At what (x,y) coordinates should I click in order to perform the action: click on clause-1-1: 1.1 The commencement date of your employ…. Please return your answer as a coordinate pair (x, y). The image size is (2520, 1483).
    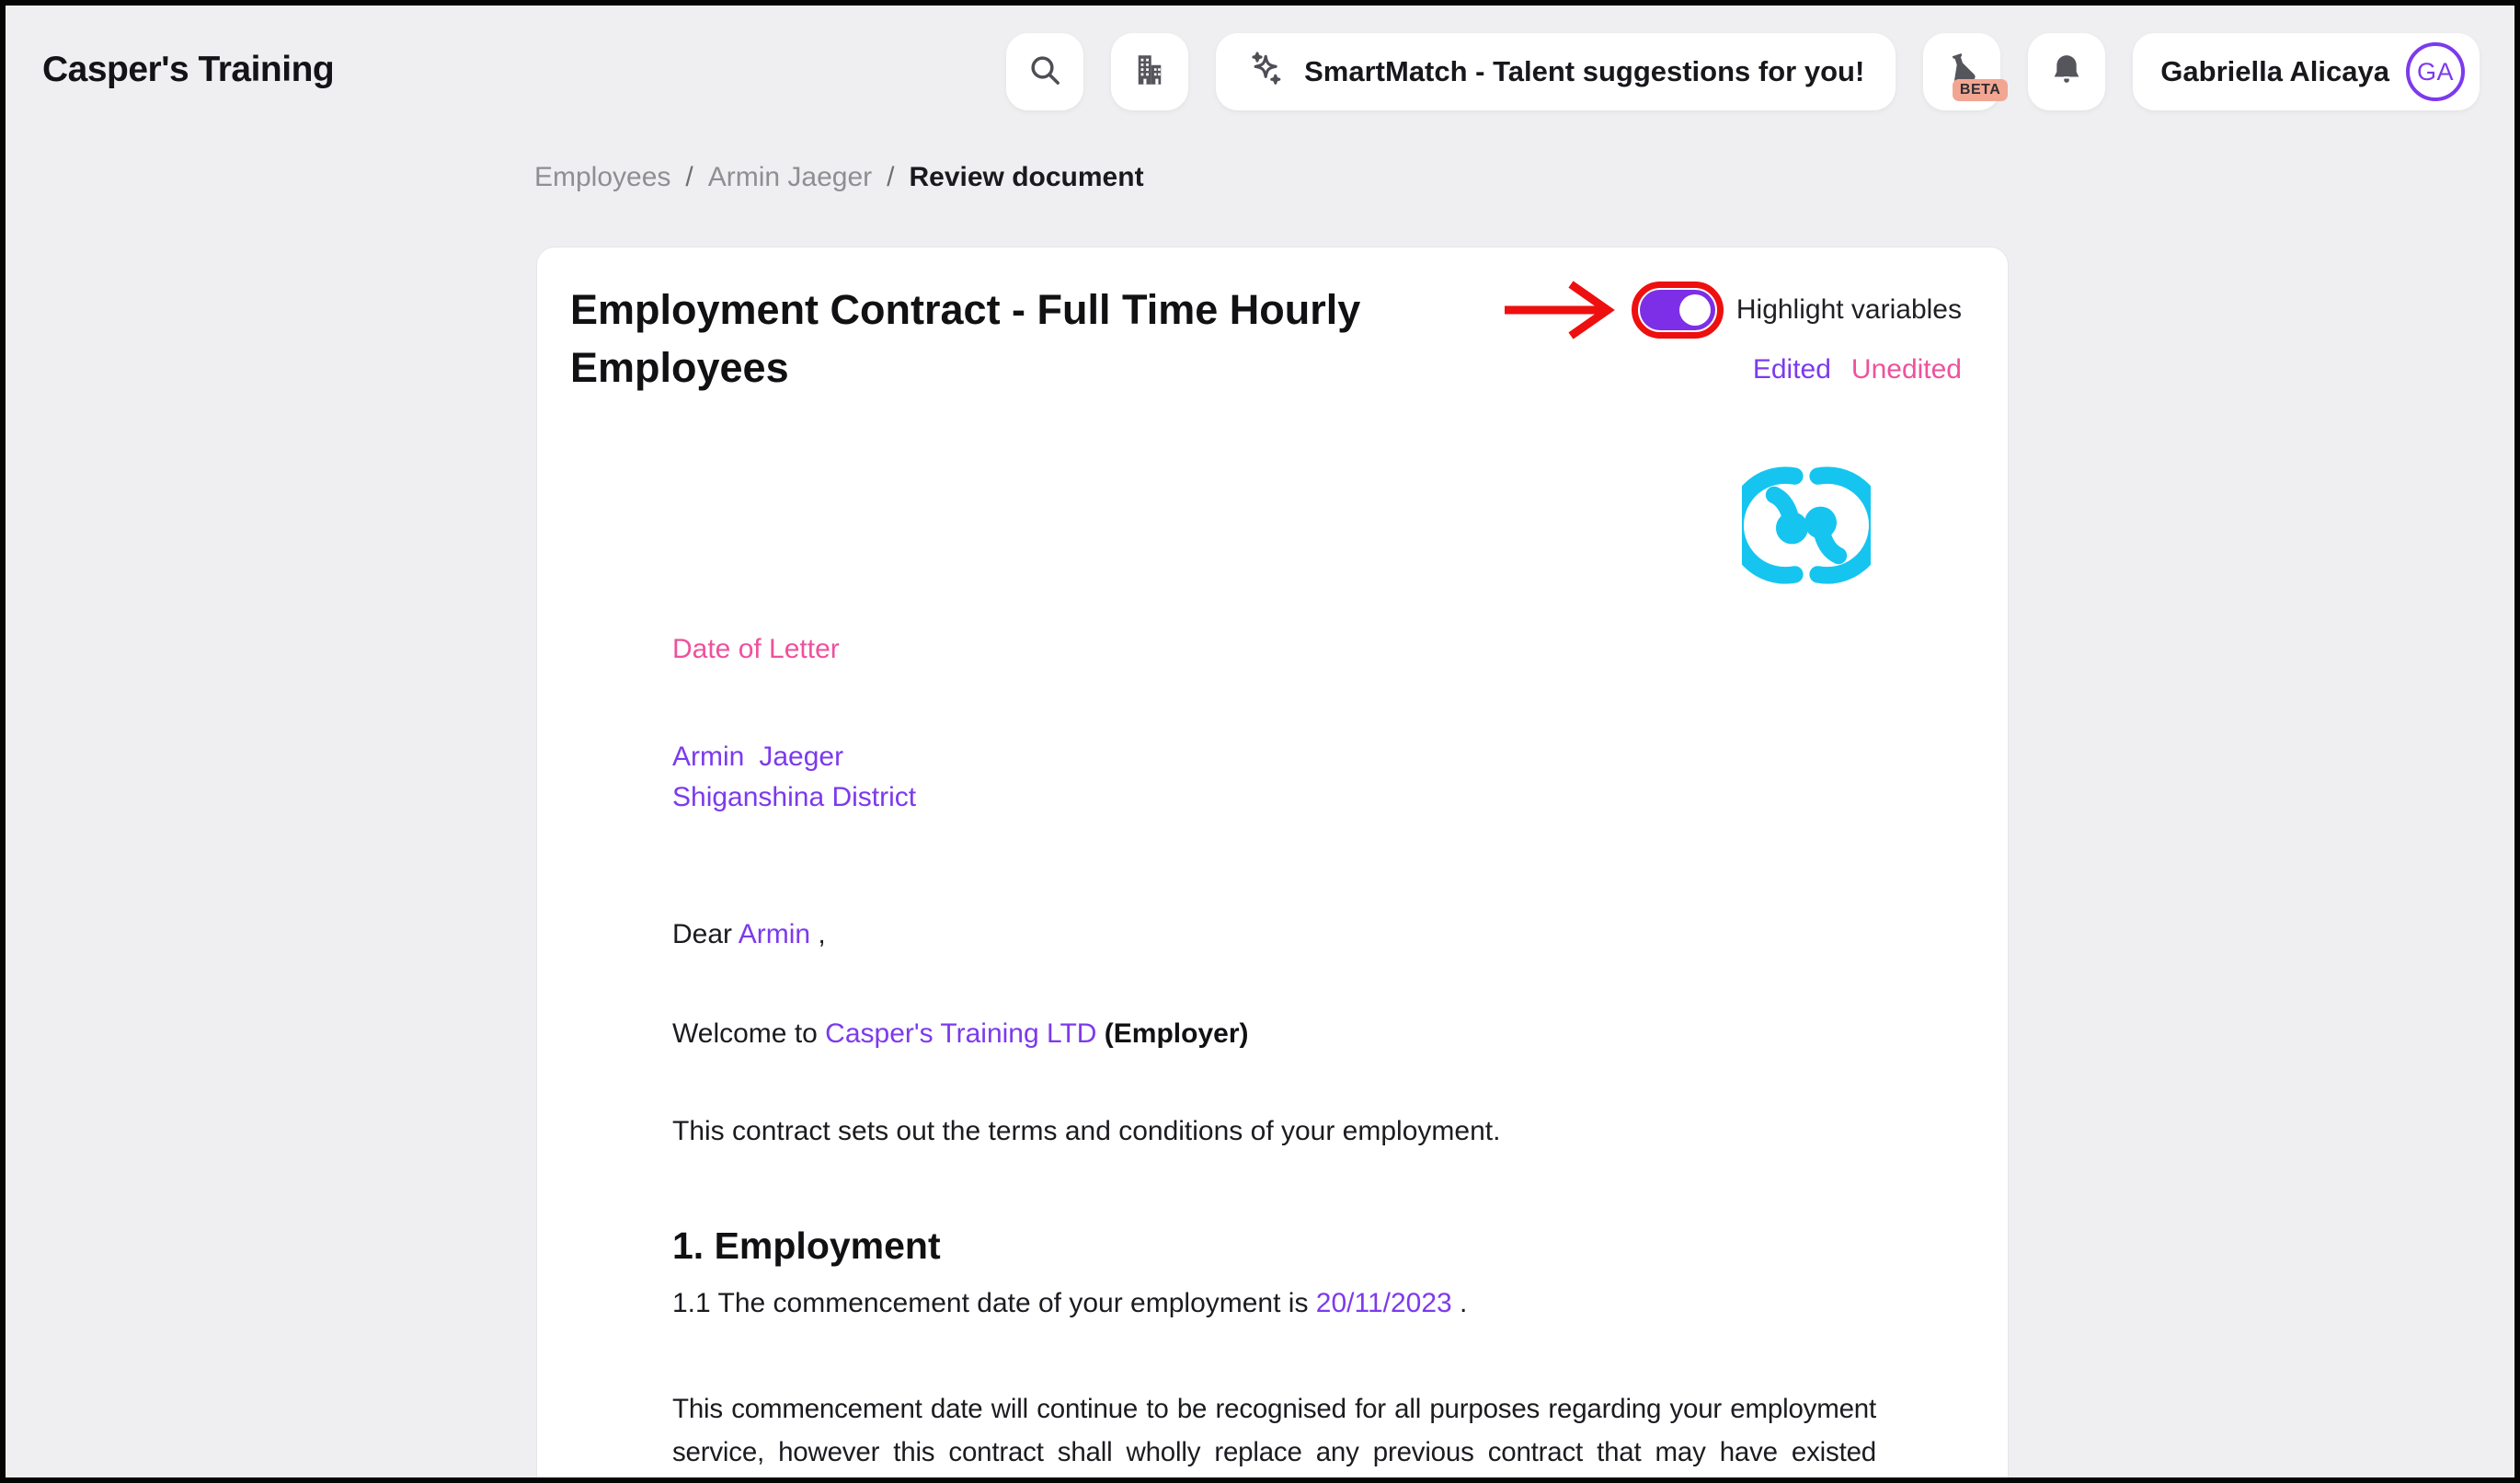
    Looking at the image, I should click on (1274, 1303).